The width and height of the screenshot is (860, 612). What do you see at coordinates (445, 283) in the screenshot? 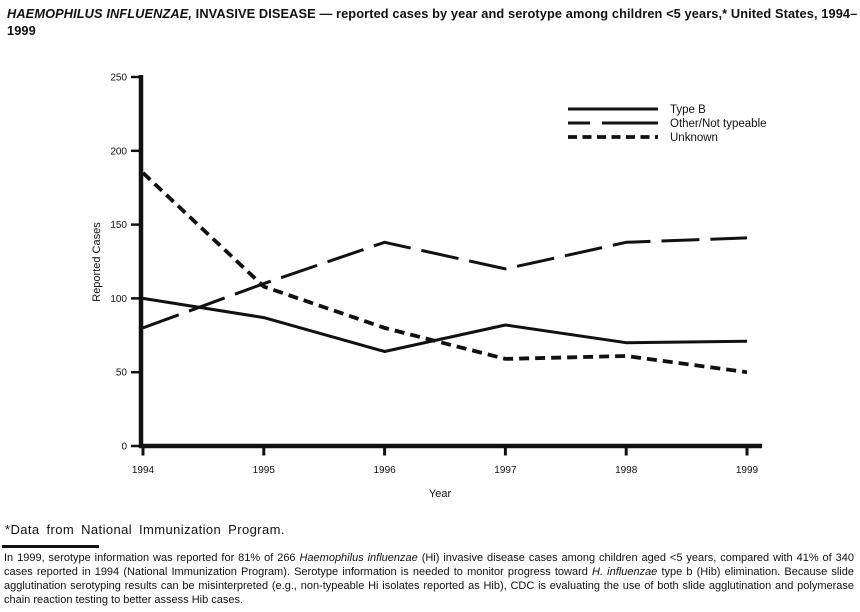
I see `series-line-other-not-typeable` at bounding box center [445, 283].